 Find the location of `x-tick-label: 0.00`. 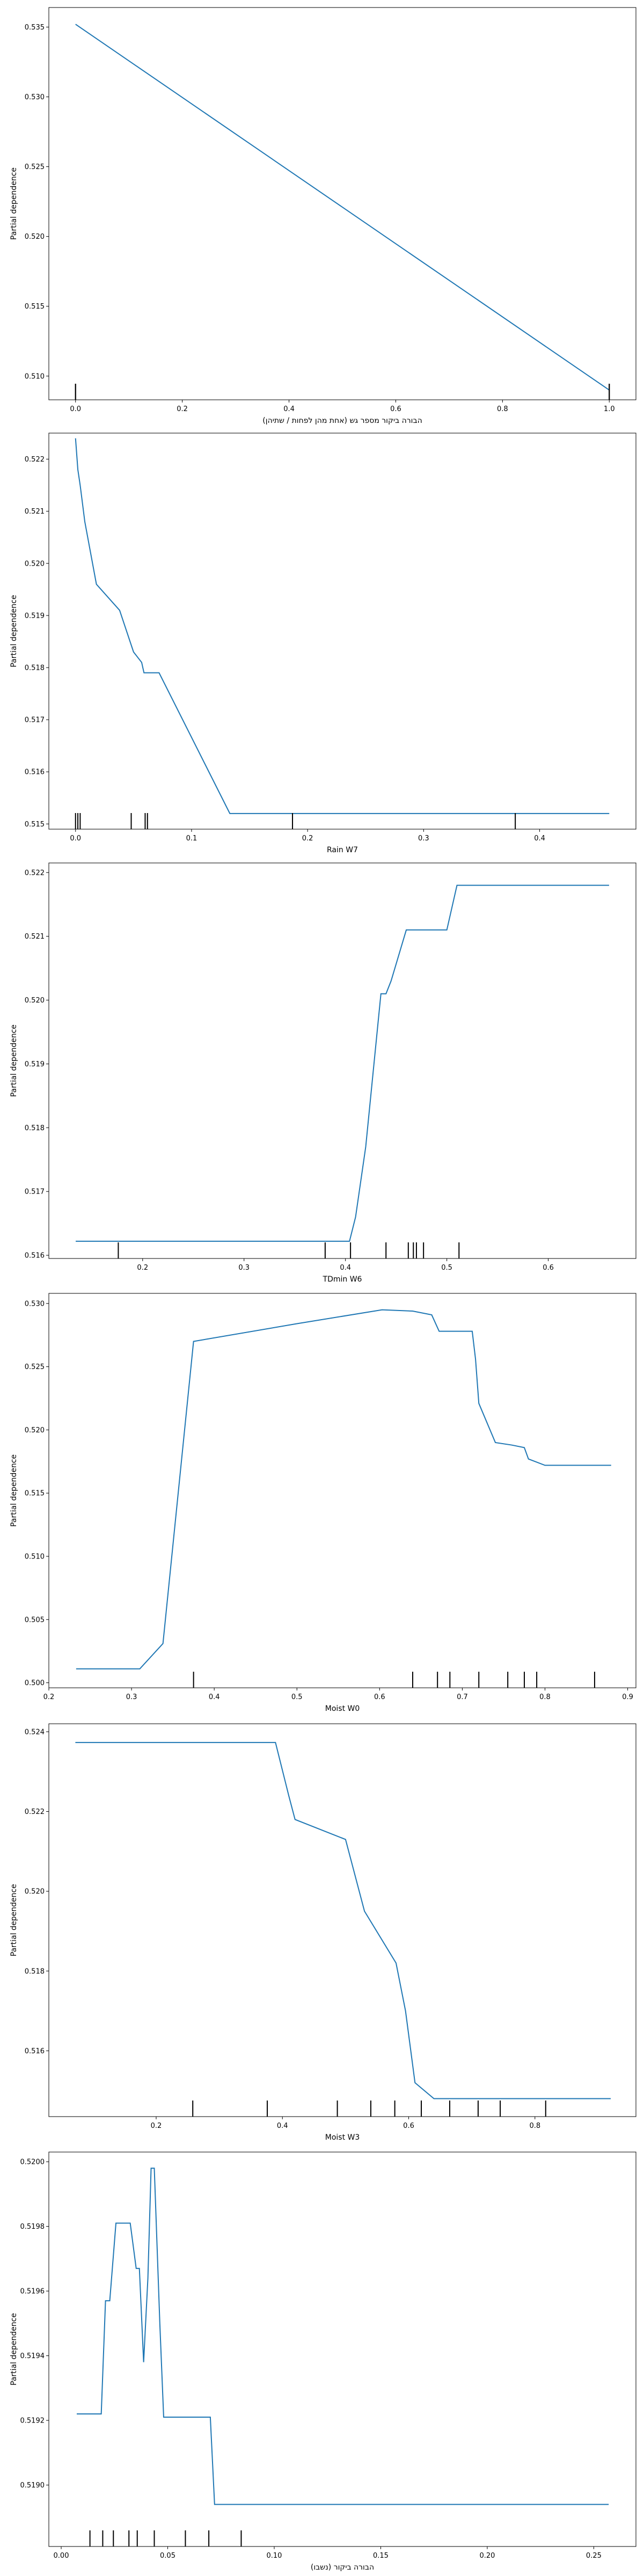

x-tick-label: 0.00 is located at coordinates (61, 2556).